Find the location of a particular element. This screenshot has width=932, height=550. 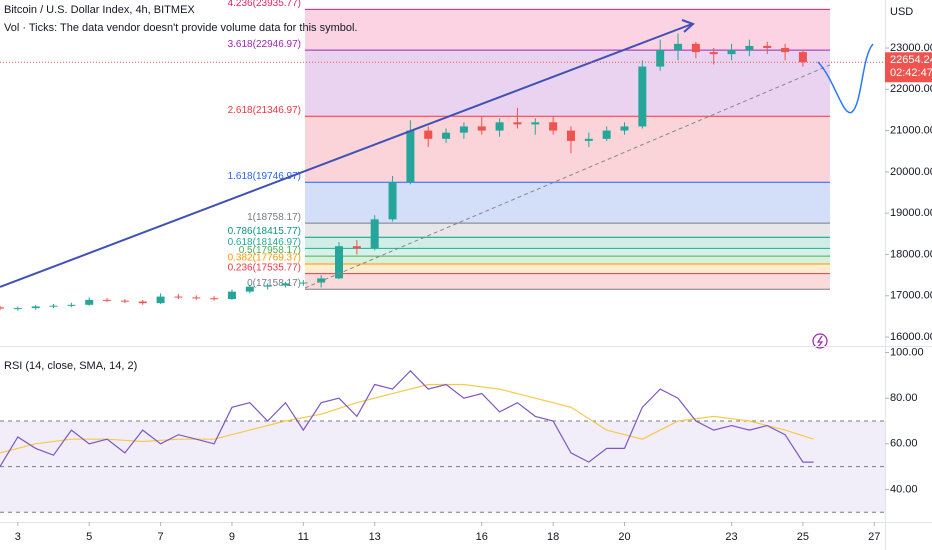

rsi-tick-label: 100.00 is located at coordinates (907, 352).